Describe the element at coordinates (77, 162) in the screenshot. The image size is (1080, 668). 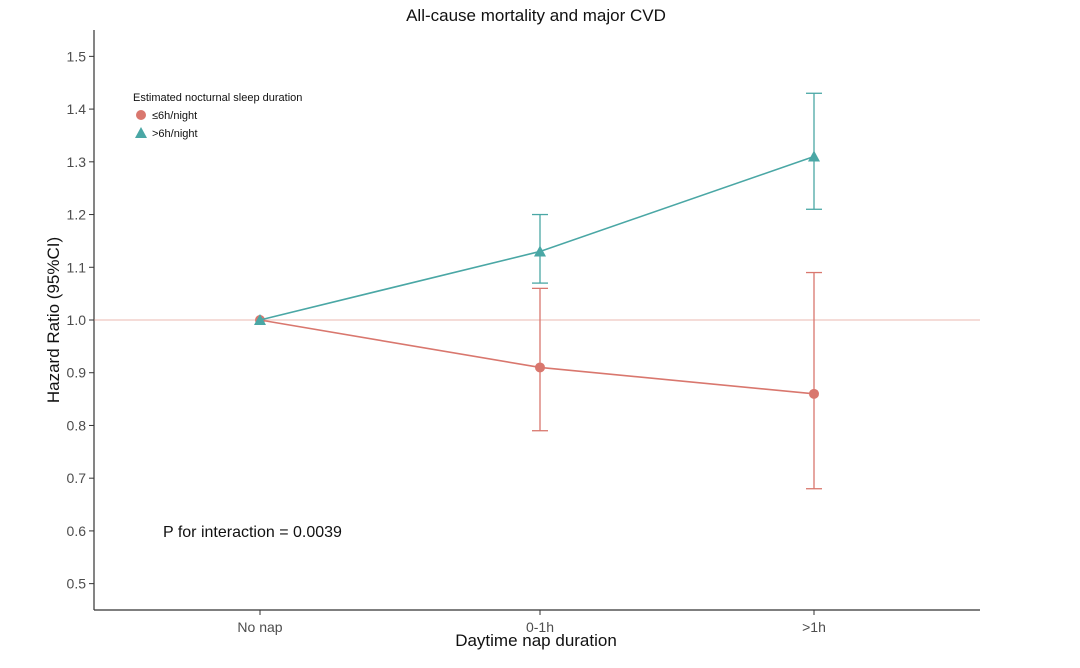
I see `y-tick-label: 1.3` at that location.